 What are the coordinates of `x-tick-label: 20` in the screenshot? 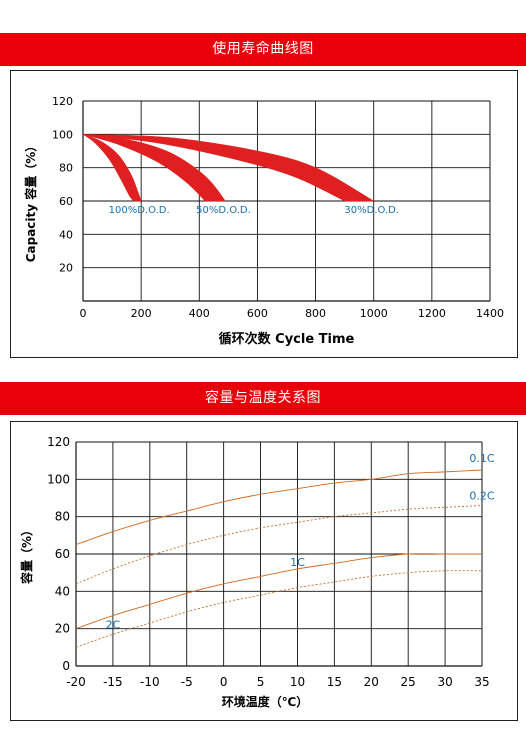 It's located at (371, 682).